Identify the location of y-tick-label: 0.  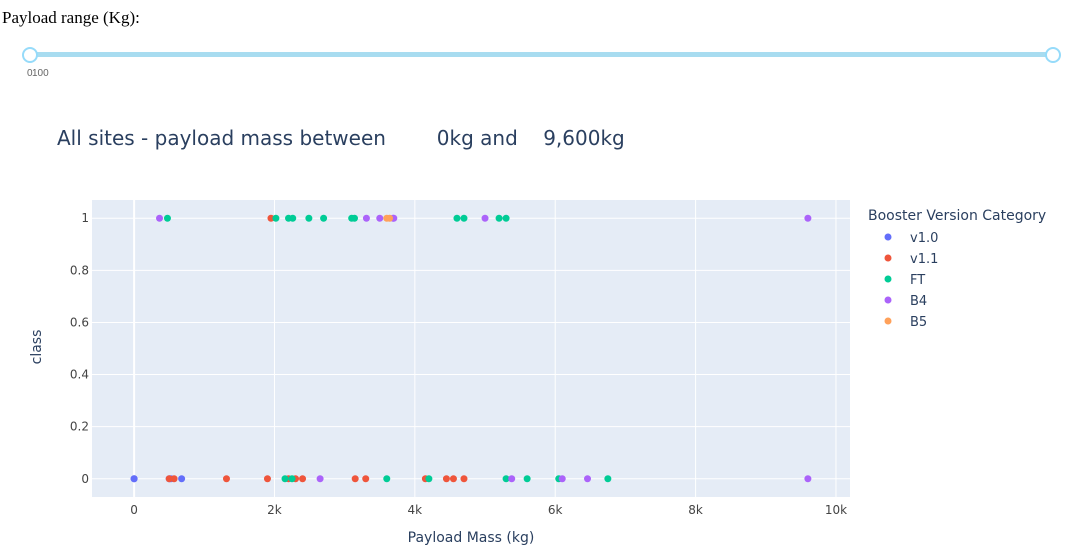
(85, 479).